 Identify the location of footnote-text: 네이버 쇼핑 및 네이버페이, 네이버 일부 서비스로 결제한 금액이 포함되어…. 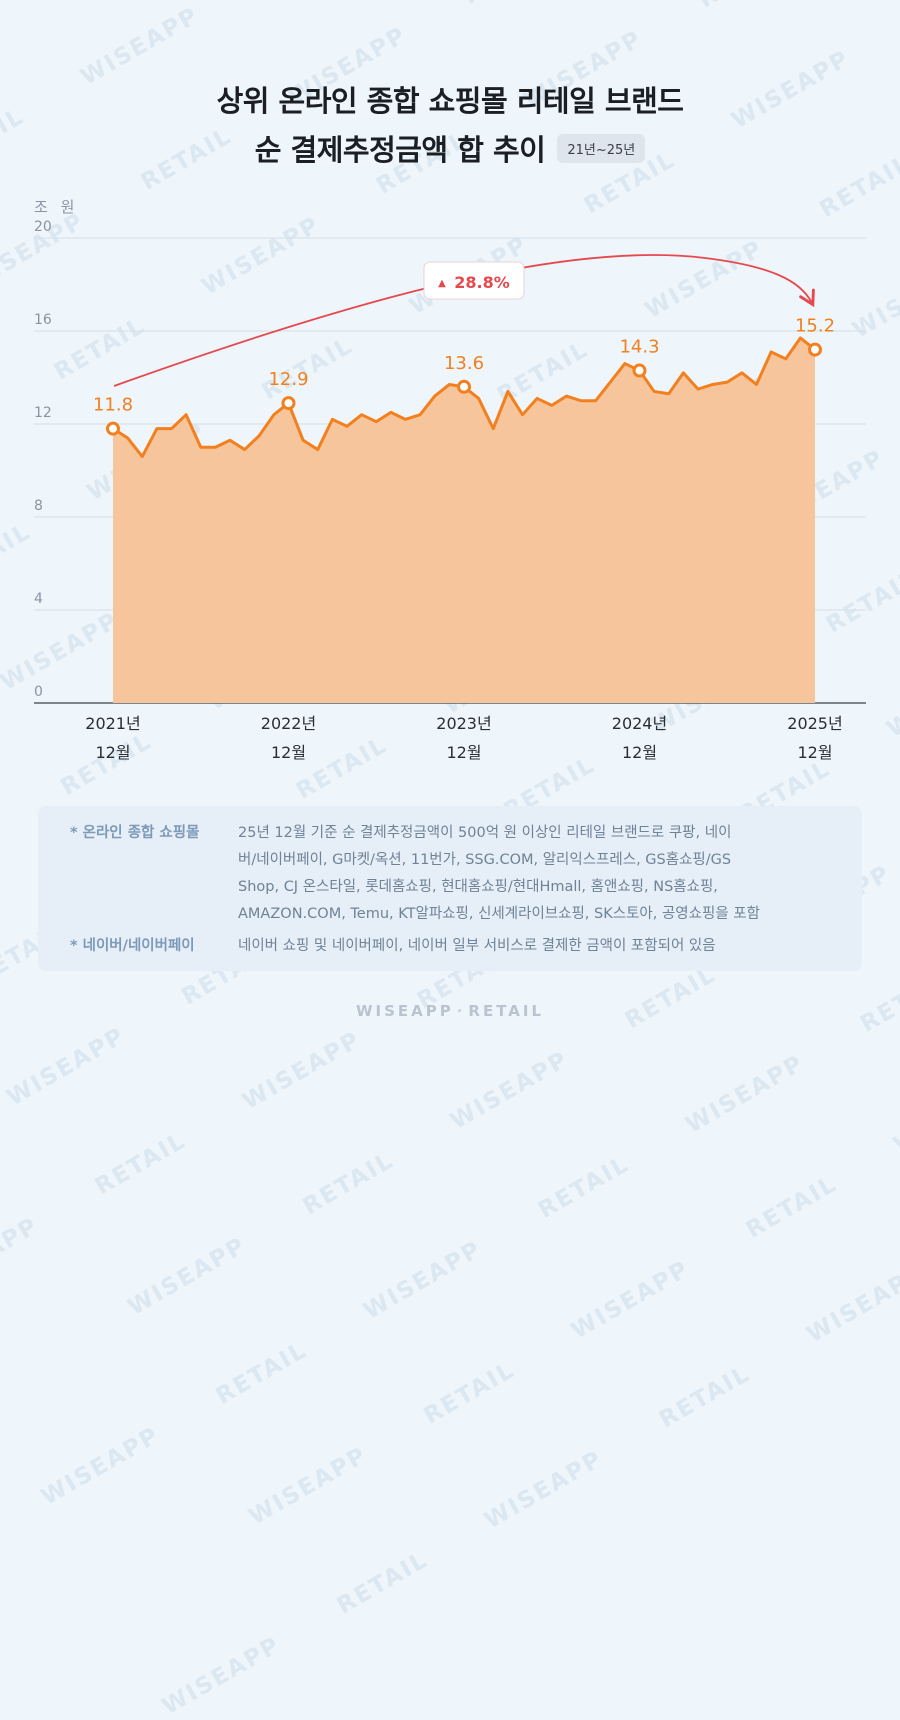
(538, 946).